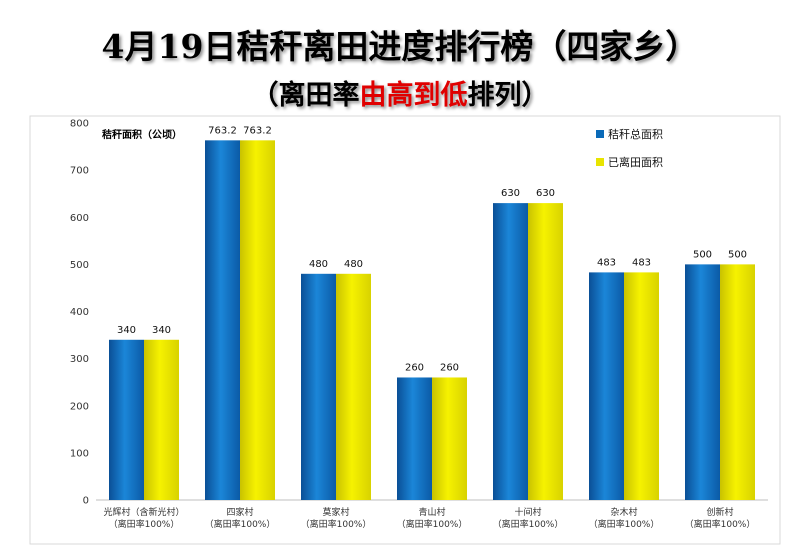 This screenshot has height=554, width=800. Describe the element at coordinates (305, 95) in the screenshot. I see `subtitle-part1: （离田率` at that location.